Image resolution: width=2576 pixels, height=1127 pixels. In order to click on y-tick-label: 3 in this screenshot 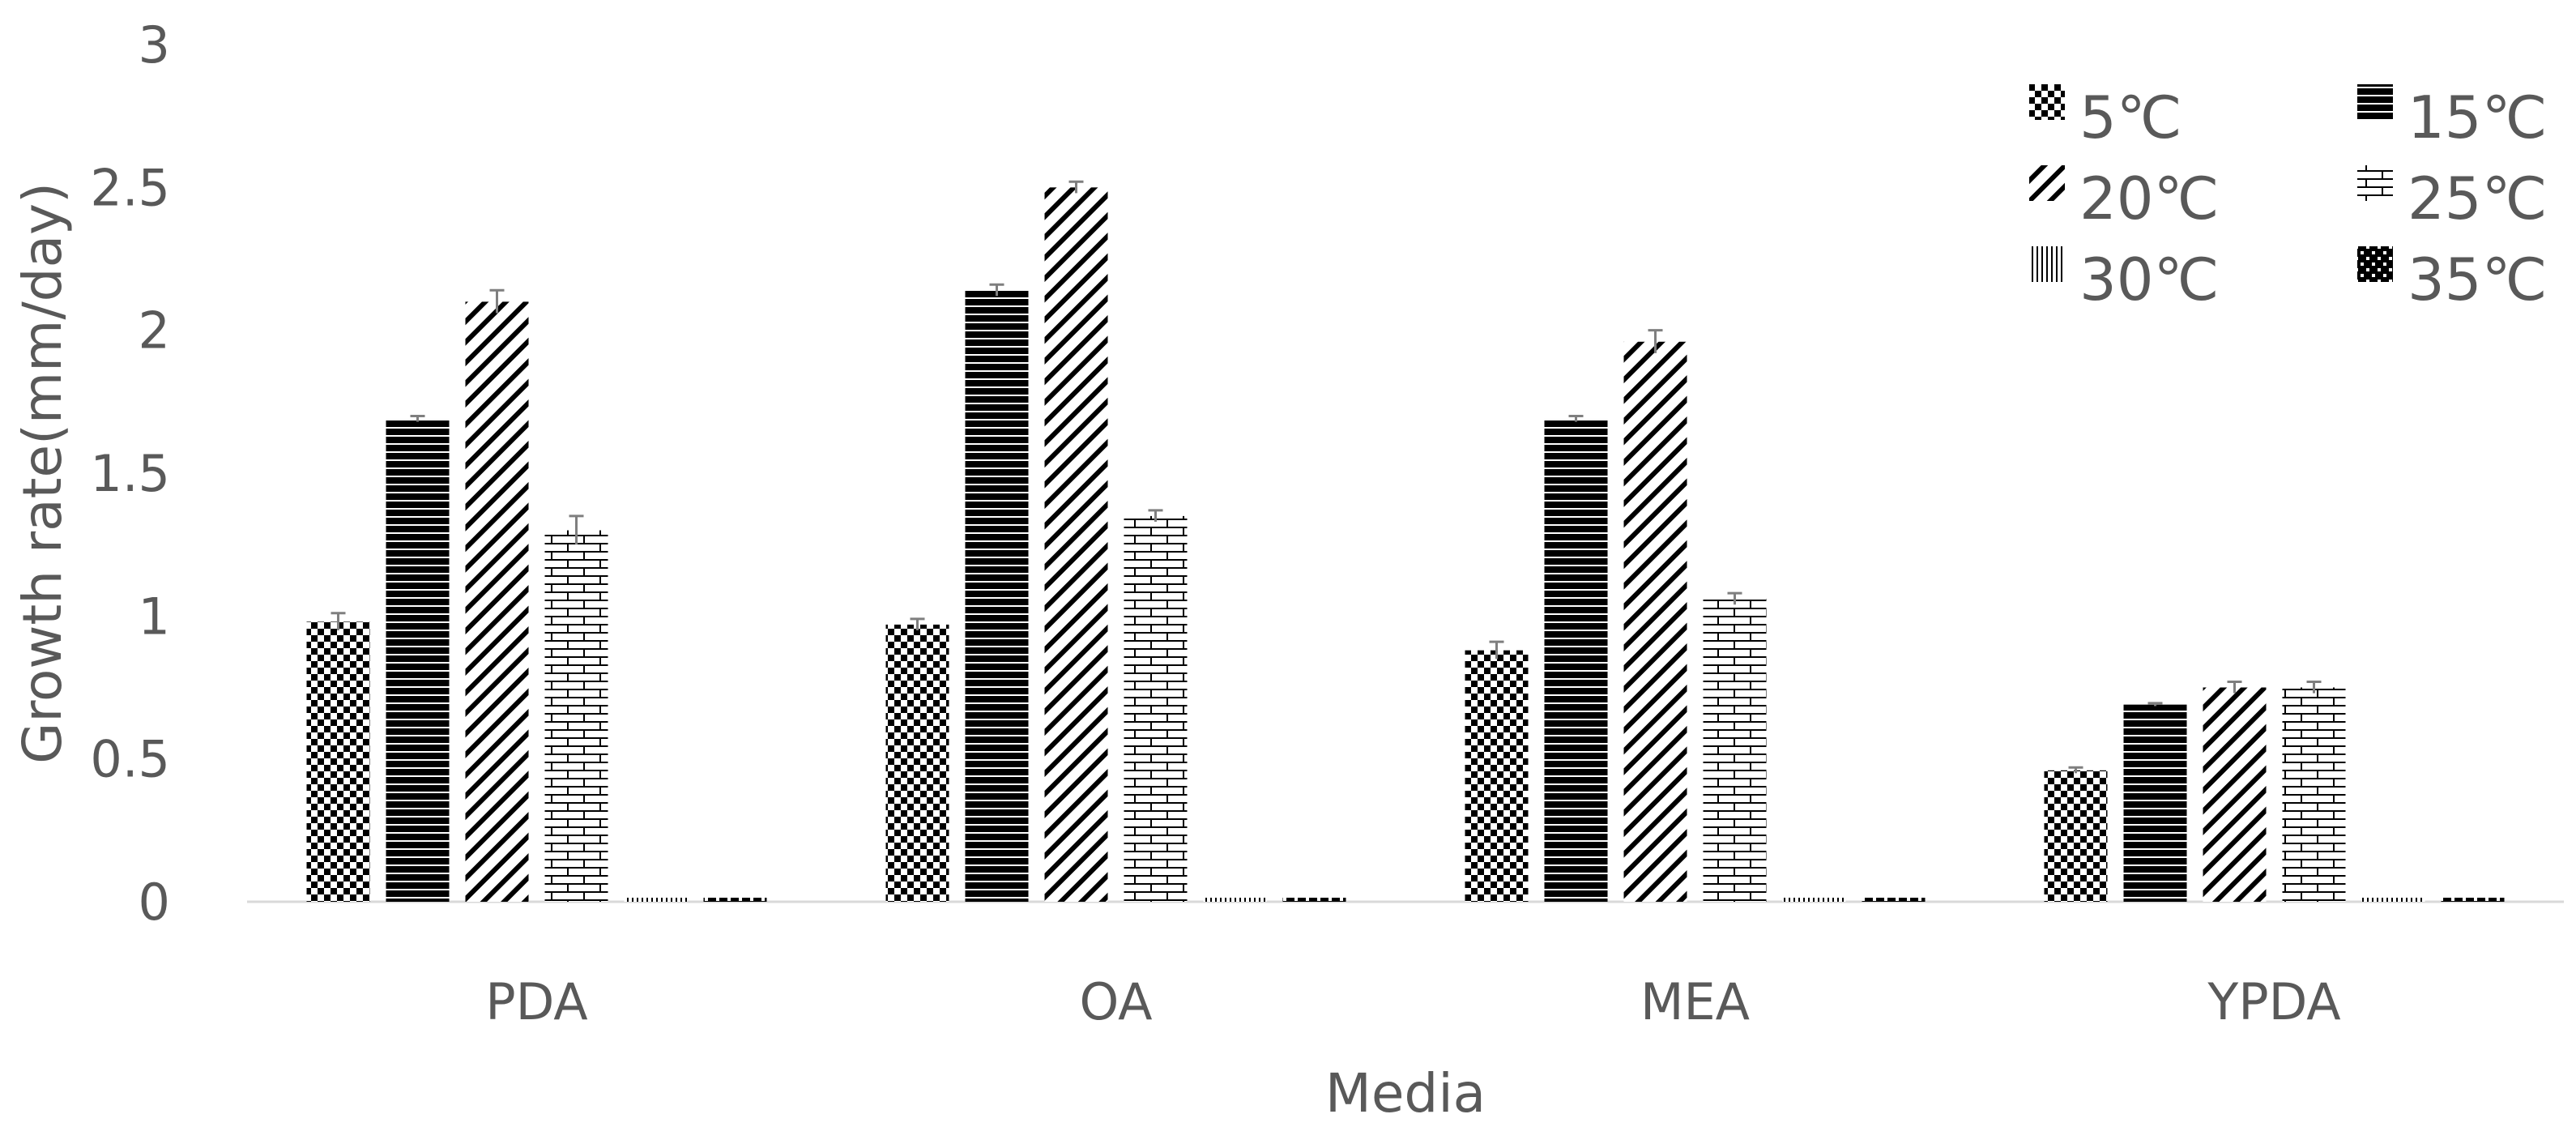, I will do `click(155, 45)`.